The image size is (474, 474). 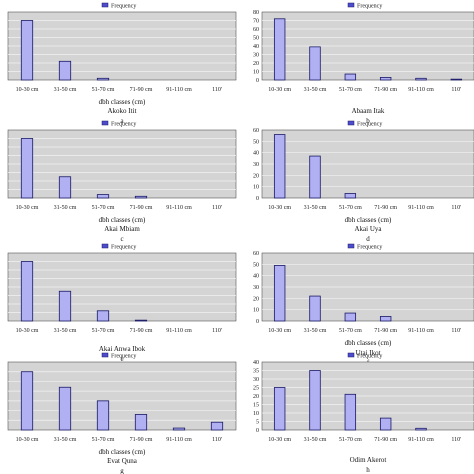 What do you see at coordinates (122, 470) in the screenshot?
I see `panel-letter: g` at bounding box center [122, 470].